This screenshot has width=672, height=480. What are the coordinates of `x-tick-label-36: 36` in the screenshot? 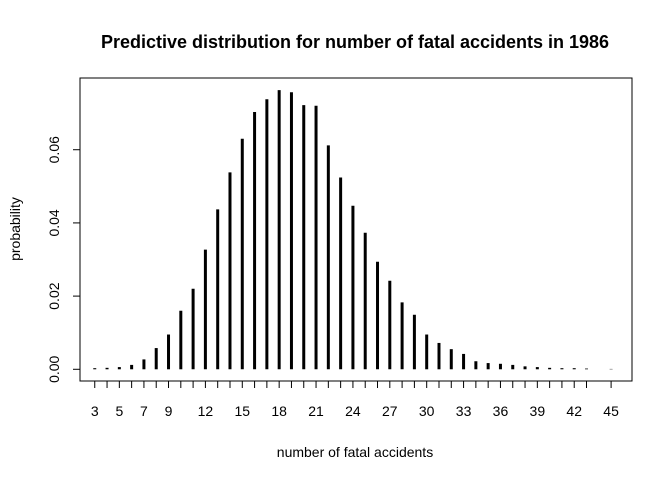 It's located at (501, 411).